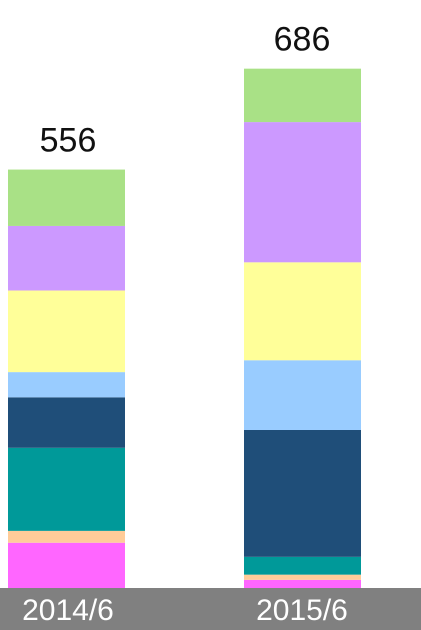 The image size is (421, 630). I want to click on bar-segment-2014-6-s7, so click(66, 258).